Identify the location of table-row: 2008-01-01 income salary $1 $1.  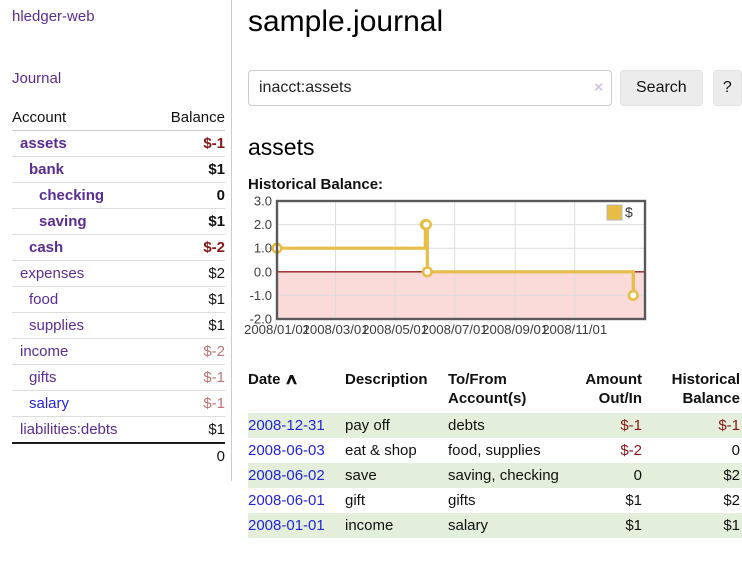
(495, 525).